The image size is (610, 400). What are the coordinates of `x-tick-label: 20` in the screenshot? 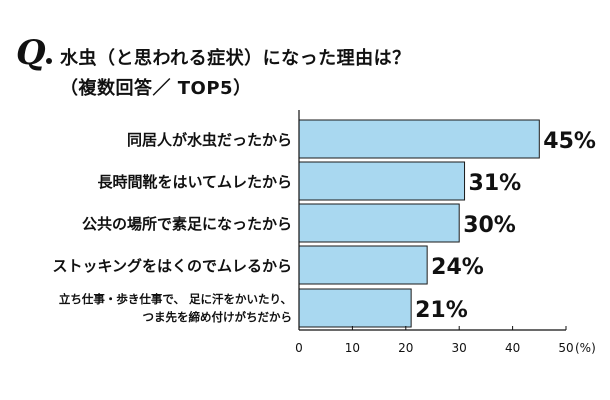 It's located at (405, 348).